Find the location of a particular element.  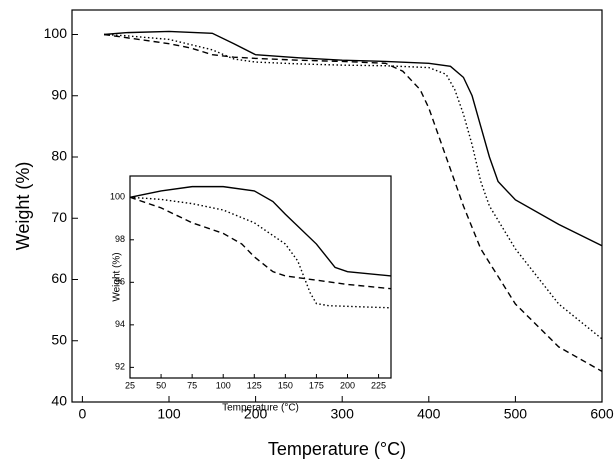

y-tick-label: 40 is located at coordinates (59, 401).